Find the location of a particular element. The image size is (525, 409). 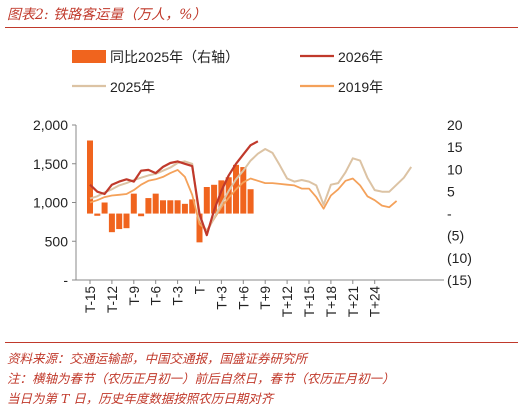

line-s2019 is located at coordinates (243, 200).